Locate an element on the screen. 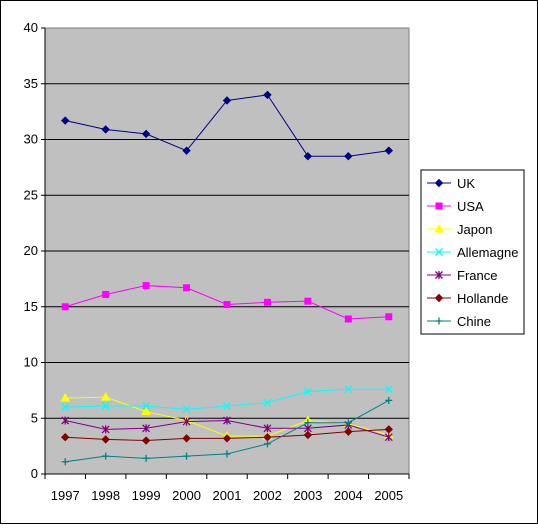  legend-item-chine: Chine is located at coordinates (459, 321).